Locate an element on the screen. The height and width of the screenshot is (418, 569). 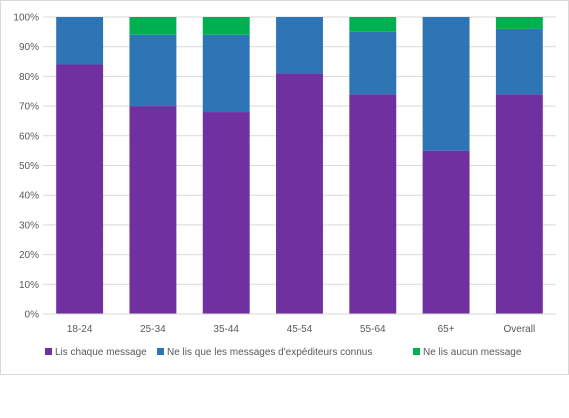
y-tick-label: 70% is located at coordinates (29, 107).